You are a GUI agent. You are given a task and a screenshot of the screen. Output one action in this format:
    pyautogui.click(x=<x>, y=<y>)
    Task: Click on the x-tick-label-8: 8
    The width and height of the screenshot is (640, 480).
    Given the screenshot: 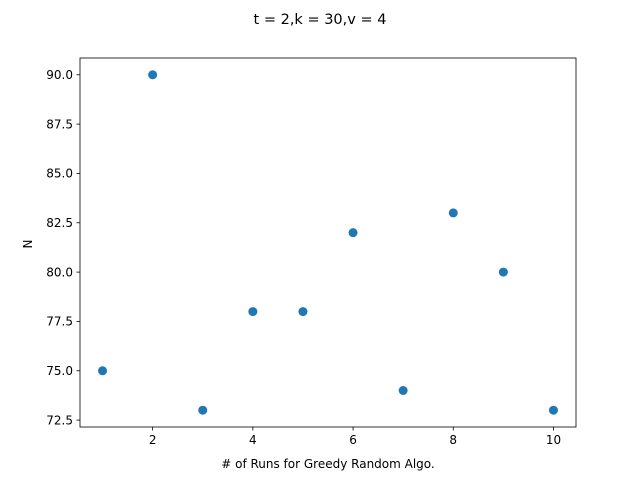 What is the action you would take?
    pyautogui.click(x=453, y=440)
    